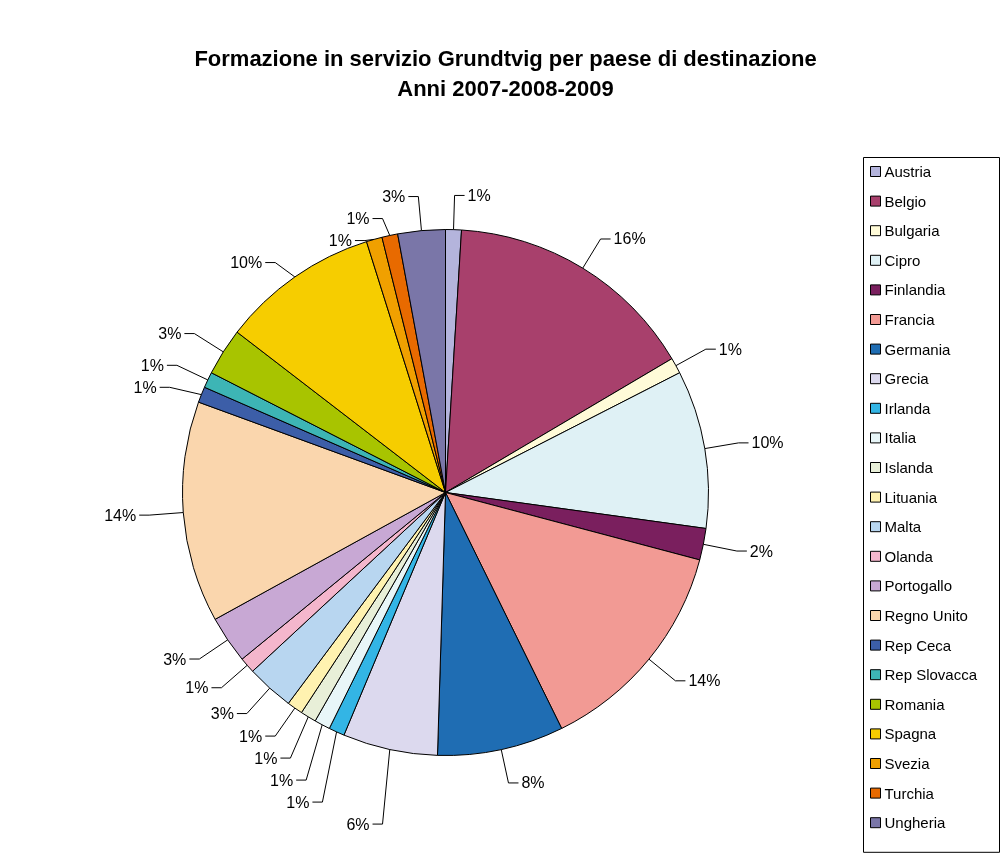  What do you see at coordinates (907, 379) in the screenshot?
I see `legend-label: Grecia` at bounding box center [907, 379].